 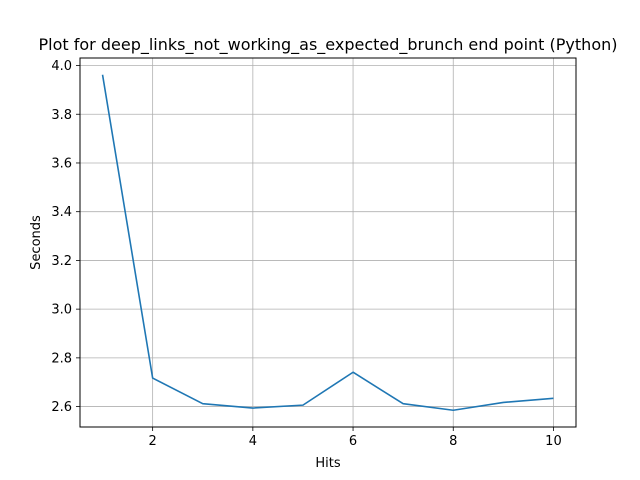 What do you see at coordinates (61, 212) in the screenshot?
I see `y-tick-label: 3.4` at bounding box center [61, 212].